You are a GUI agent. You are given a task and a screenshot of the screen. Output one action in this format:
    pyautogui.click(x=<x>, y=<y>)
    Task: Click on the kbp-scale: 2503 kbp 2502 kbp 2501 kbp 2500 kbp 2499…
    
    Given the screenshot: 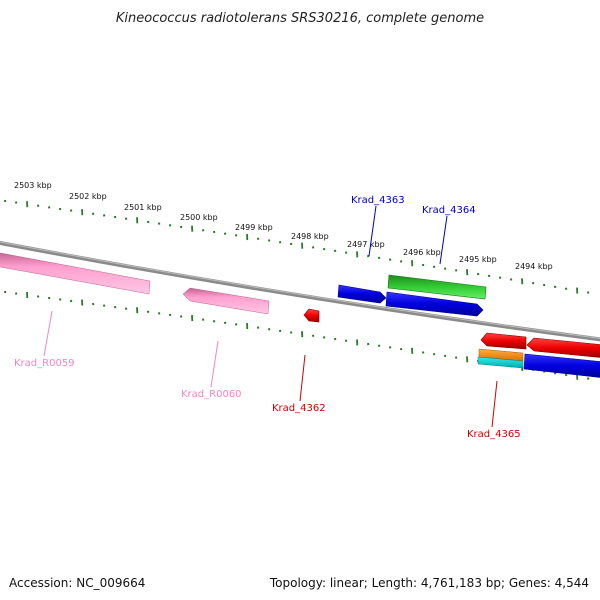 What is the action you would take?
    pyautogui.click(x=283, y=226)
    